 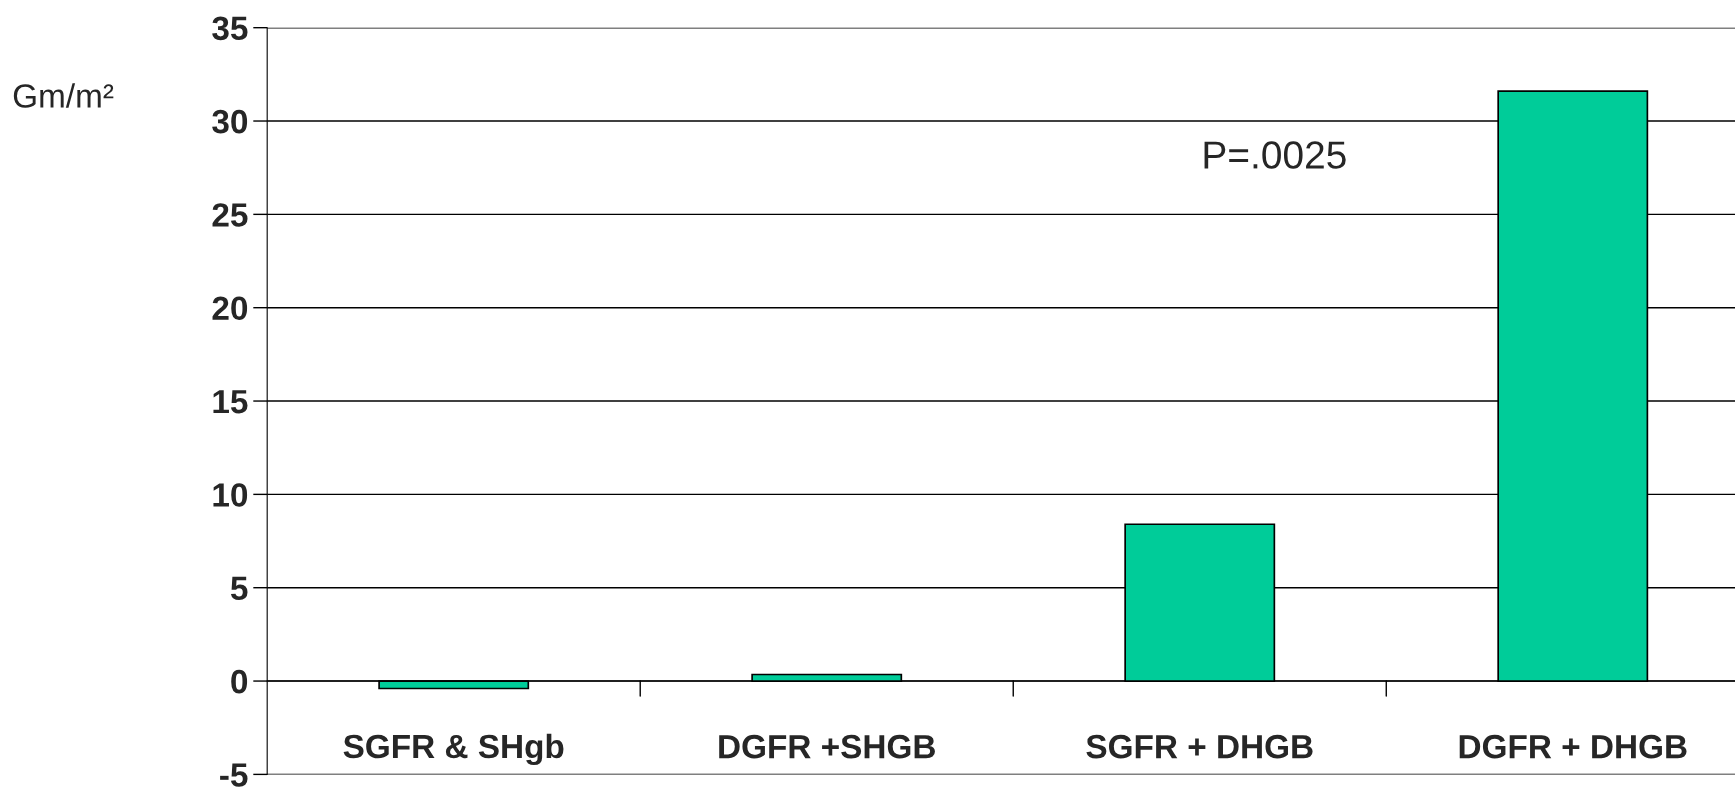 What do you see at coordinates (234, 775) in the screenshot?
I see `y-tick-label: -5` at bounding box center [234, 775].